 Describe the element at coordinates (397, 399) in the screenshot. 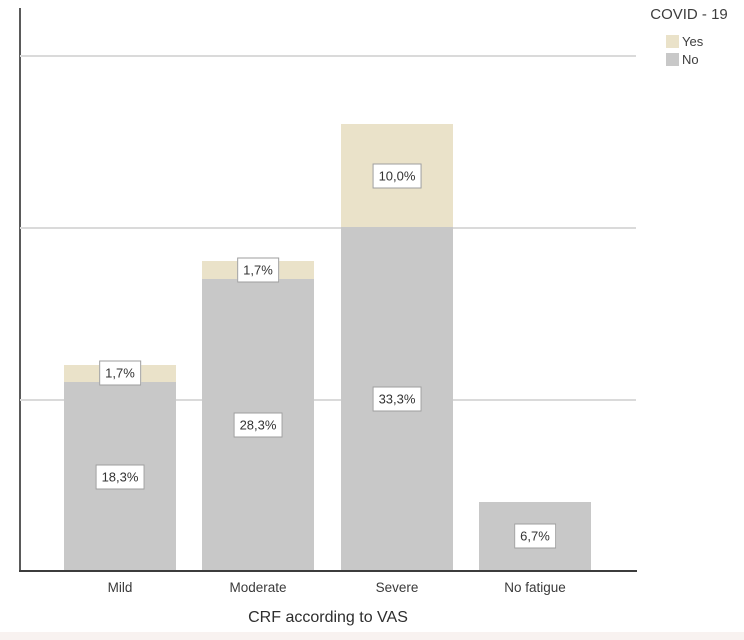

I see `value-label: 33,3%` at that location.